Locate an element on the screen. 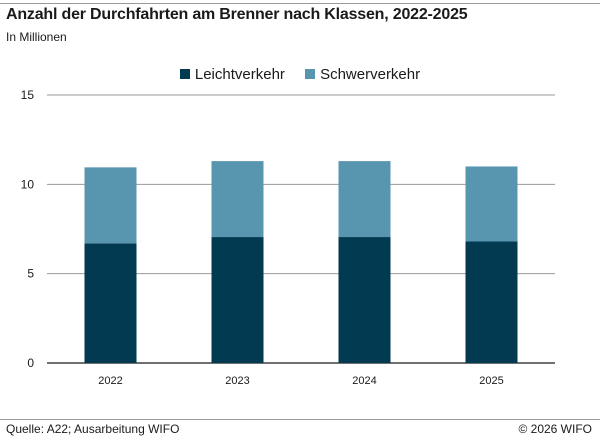 The width and height of the screenshot is (600, 443). bar-leichtverkehr-2024 is located at coordinates (364, 300).